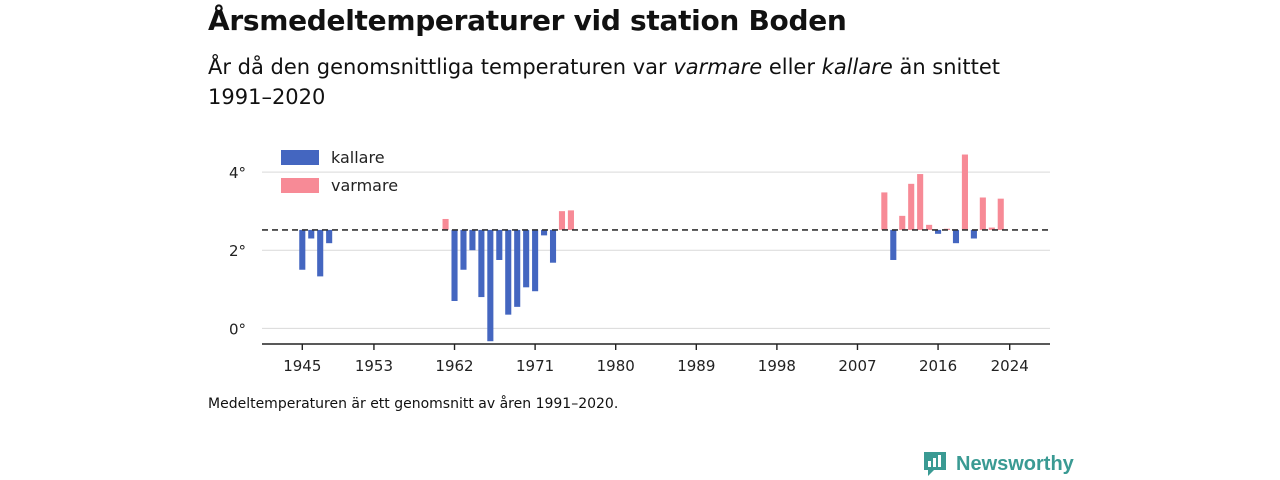 The width and height of the screenshot is (1280, 480). I want to click on bar-2011-kallare, so click(893, 244).